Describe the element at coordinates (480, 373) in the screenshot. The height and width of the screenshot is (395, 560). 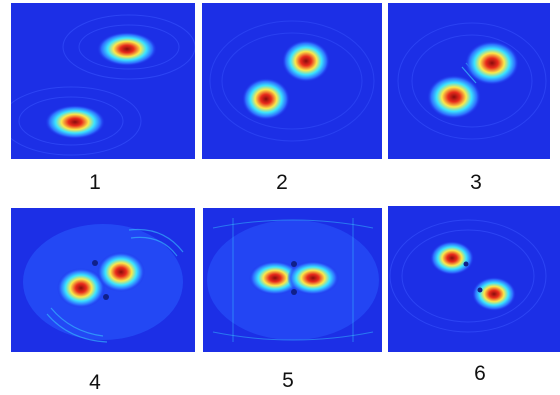
I see `panel-6-label: 6` at that location.